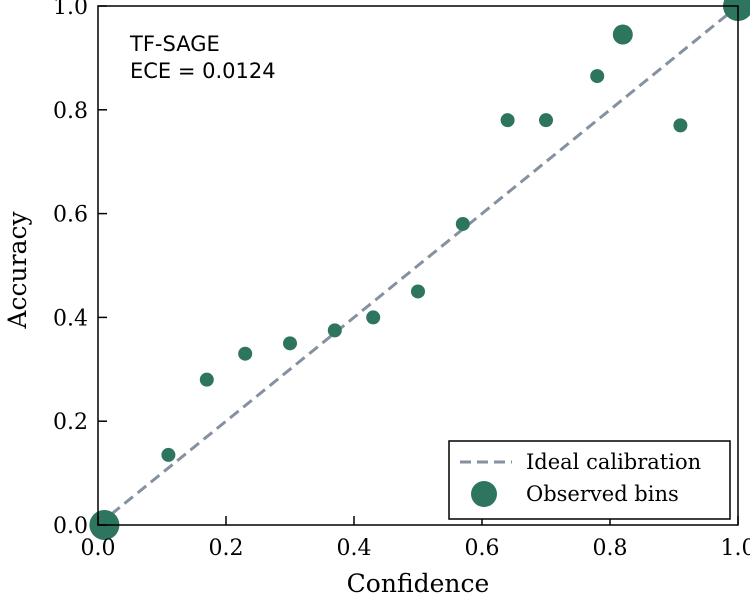 The height and width of the screenshot is (600, 750). Describe the element at coordinates (354, 548) in the screenshot. I see `x-tick-label: 0.4` at that location.